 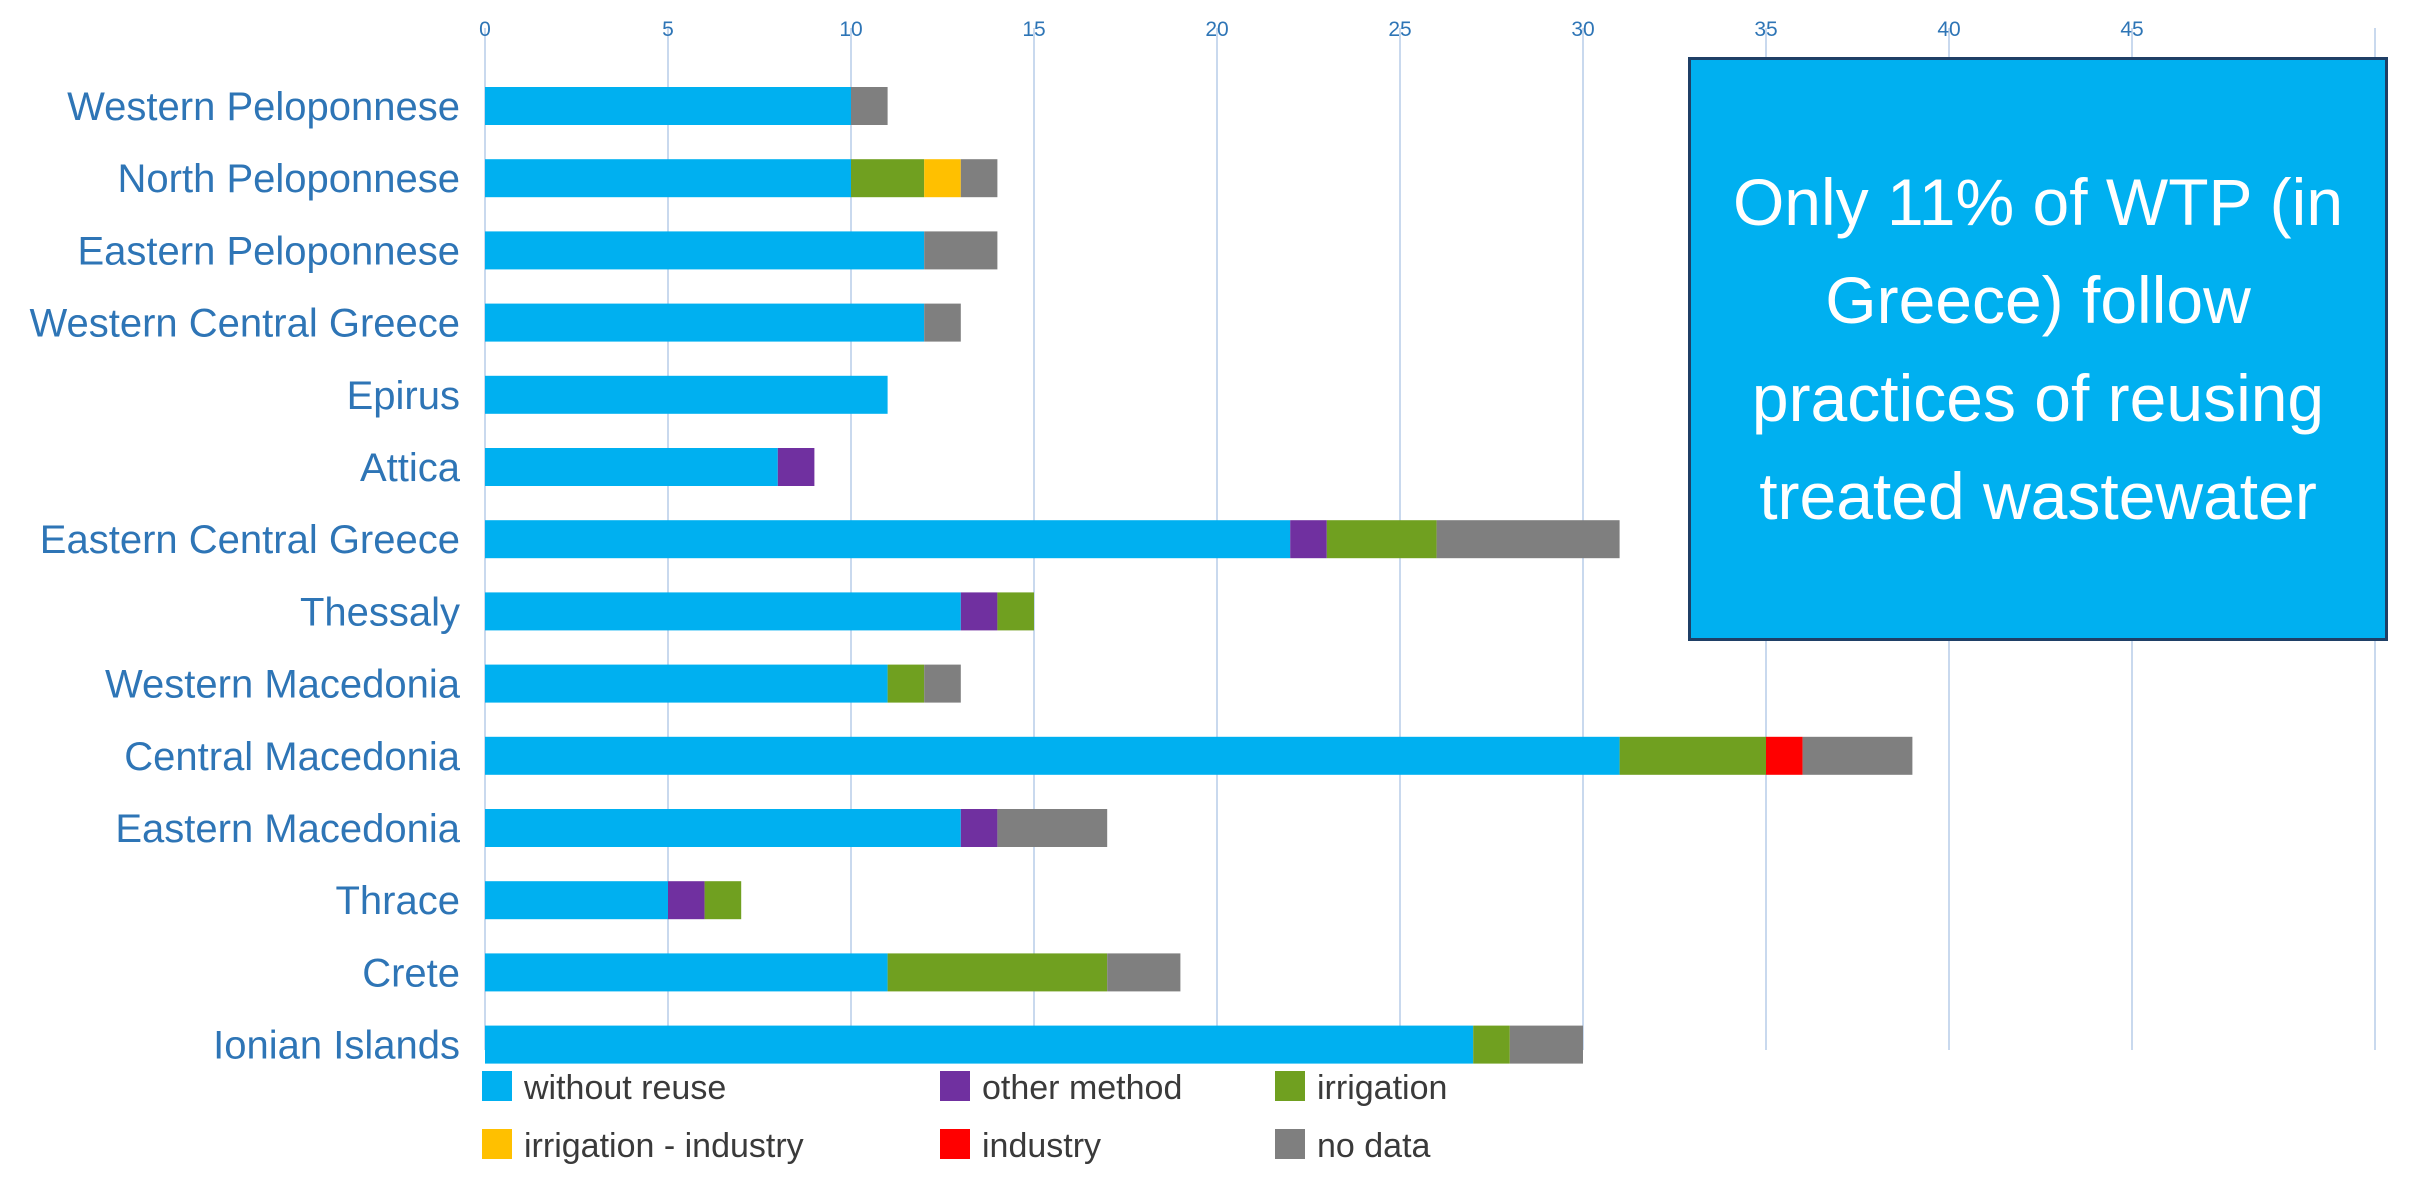 What do you see at coordinates (292, 757) in the screenshot?
I see `category-label: Central Macedonia` at bounding box center [292, 757].